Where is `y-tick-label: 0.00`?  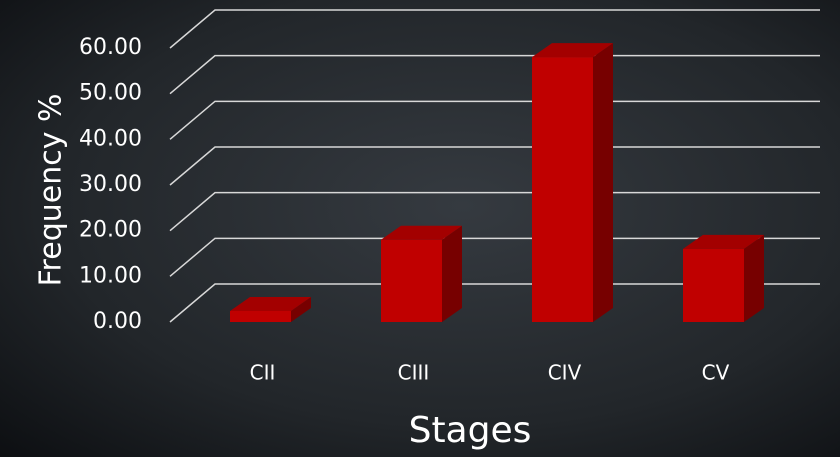 y-tick-label: 0.00 is located at coordinates (117, 321).